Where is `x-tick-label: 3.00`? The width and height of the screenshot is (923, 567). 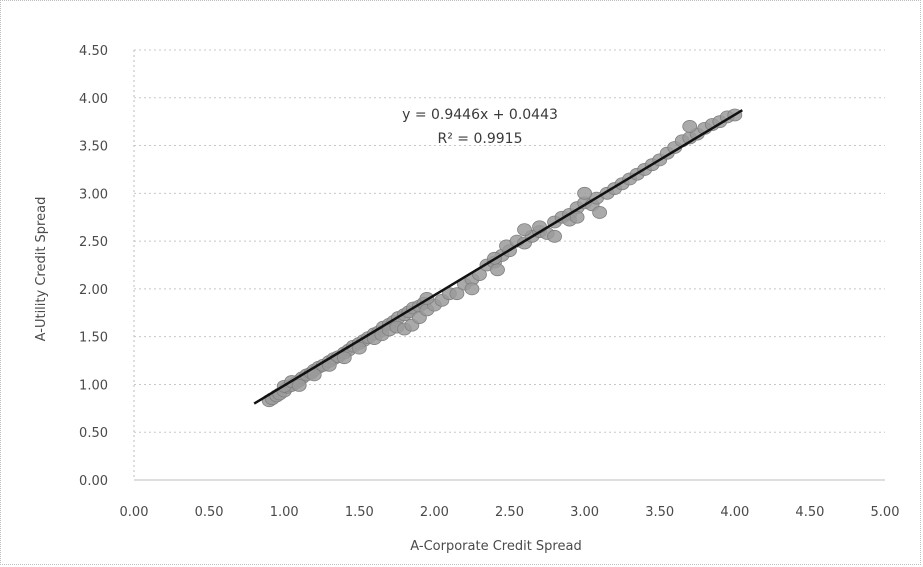 x-tick-label: 3.00 is located at coordinates (584, 512).